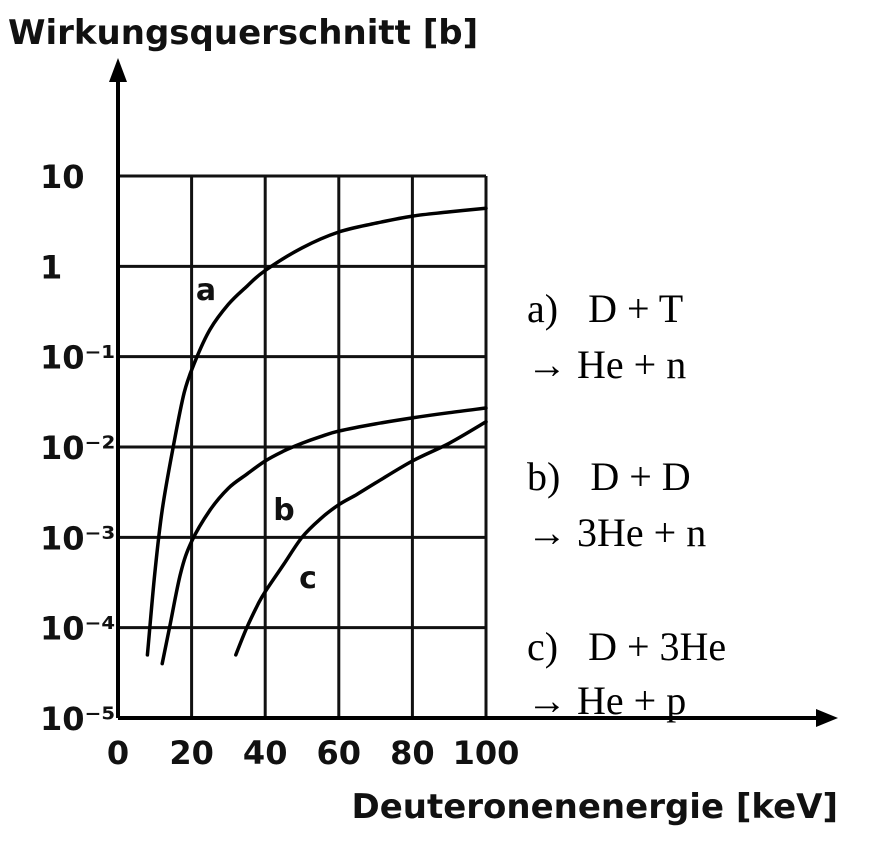  What do you see at coordinates (77, 629) in the screenshot?
I see `y-tick-label: 10⁻⁴` at bounding box center [77, 629].